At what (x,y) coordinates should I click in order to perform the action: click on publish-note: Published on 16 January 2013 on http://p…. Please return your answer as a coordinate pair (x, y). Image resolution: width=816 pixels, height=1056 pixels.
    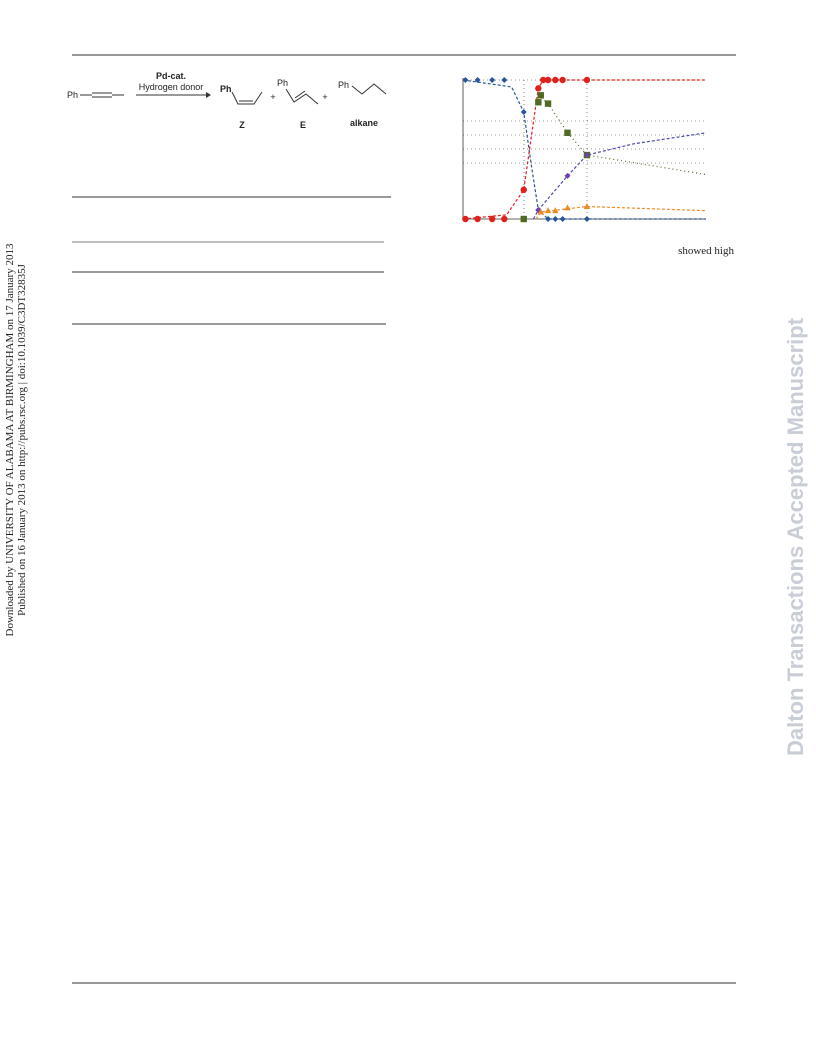
    Looking at the image, I should click on (22, 439).